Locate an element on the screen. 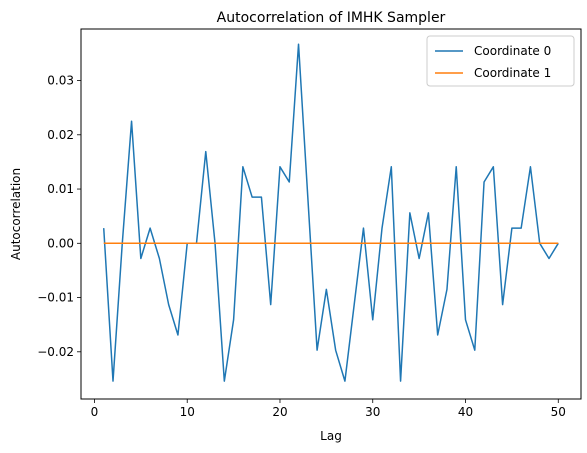 Image resolution: width=587 pixels, height=453 pixels. y-axis-ticks: −0.02 −0.01 0.00 0.01 0.02 0.03 is located at coordinates (59, 216).